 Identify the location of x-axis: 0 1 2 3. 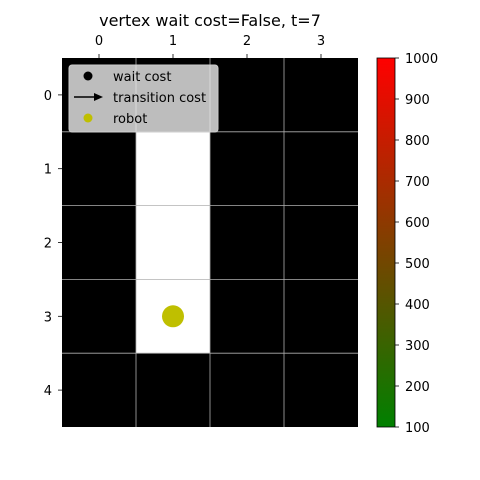
(210, 46).